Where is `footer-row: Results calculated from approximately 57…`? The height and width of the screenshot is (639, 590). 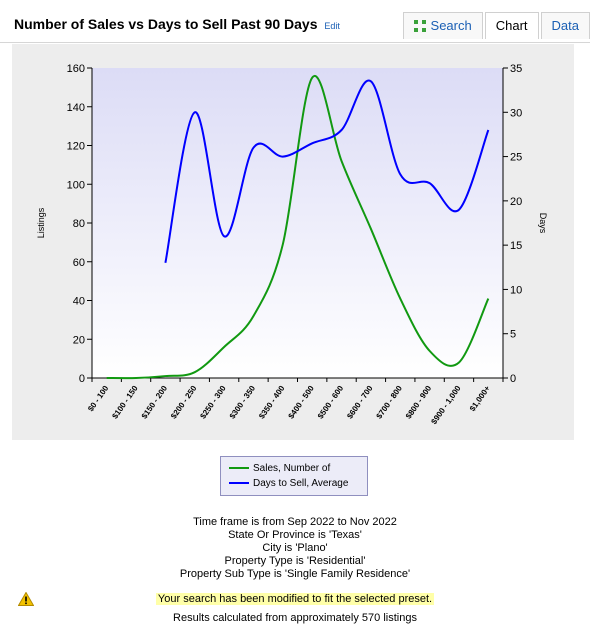
footer-row: Results calculated from approximately 57… is located at coordinates (295, 618).